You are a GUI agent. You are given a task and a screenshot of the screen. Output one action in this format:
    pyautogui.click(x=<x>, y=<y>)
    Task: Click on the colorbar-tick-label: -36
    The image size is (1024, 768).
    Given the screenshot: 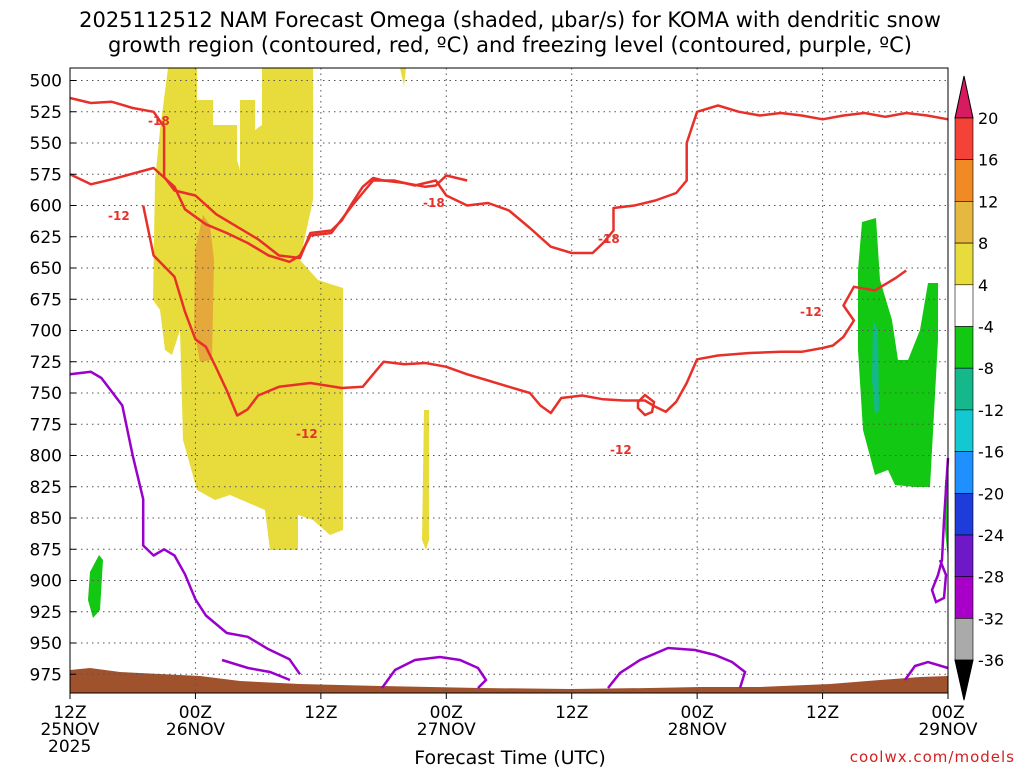 What is the action you would take?
    pyautogui.click(x=991, y=660)
    